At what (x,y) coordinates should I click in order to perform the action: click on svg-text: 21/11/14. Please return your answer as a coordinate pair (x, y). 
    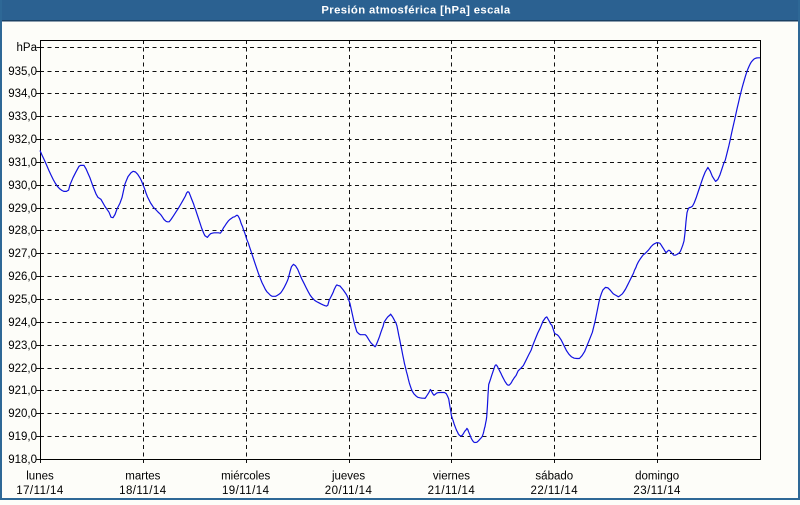
    Looking at the image, I should click on (452, 491).